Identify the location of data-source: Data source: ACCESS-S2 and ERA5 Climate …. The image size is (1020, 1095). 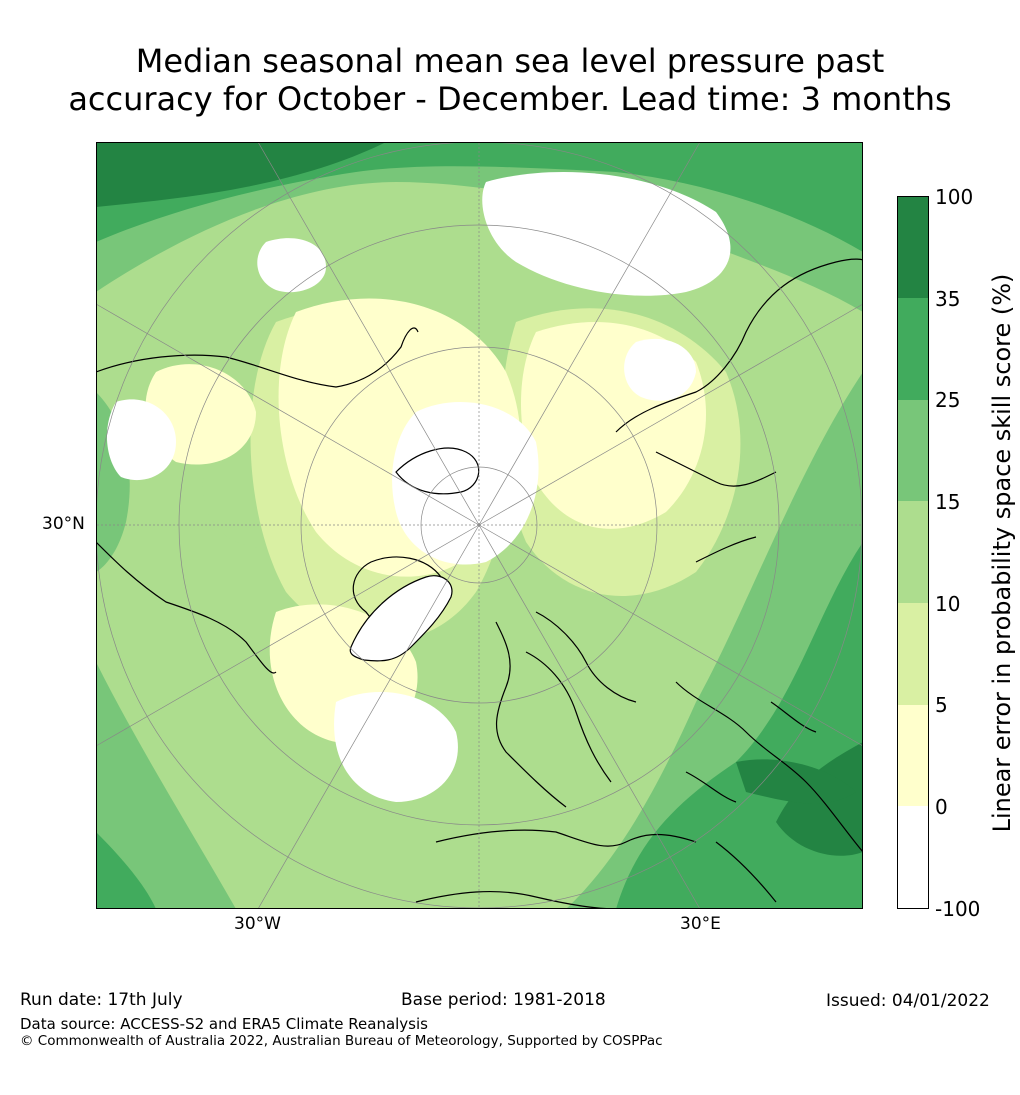
(224, 1024).